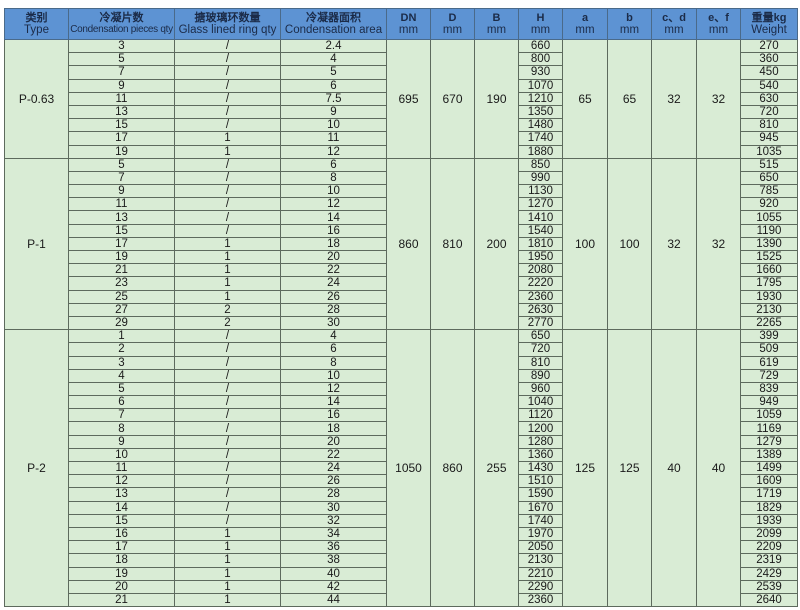  I want to click on cell-weight: 1795, so click(769, 283).